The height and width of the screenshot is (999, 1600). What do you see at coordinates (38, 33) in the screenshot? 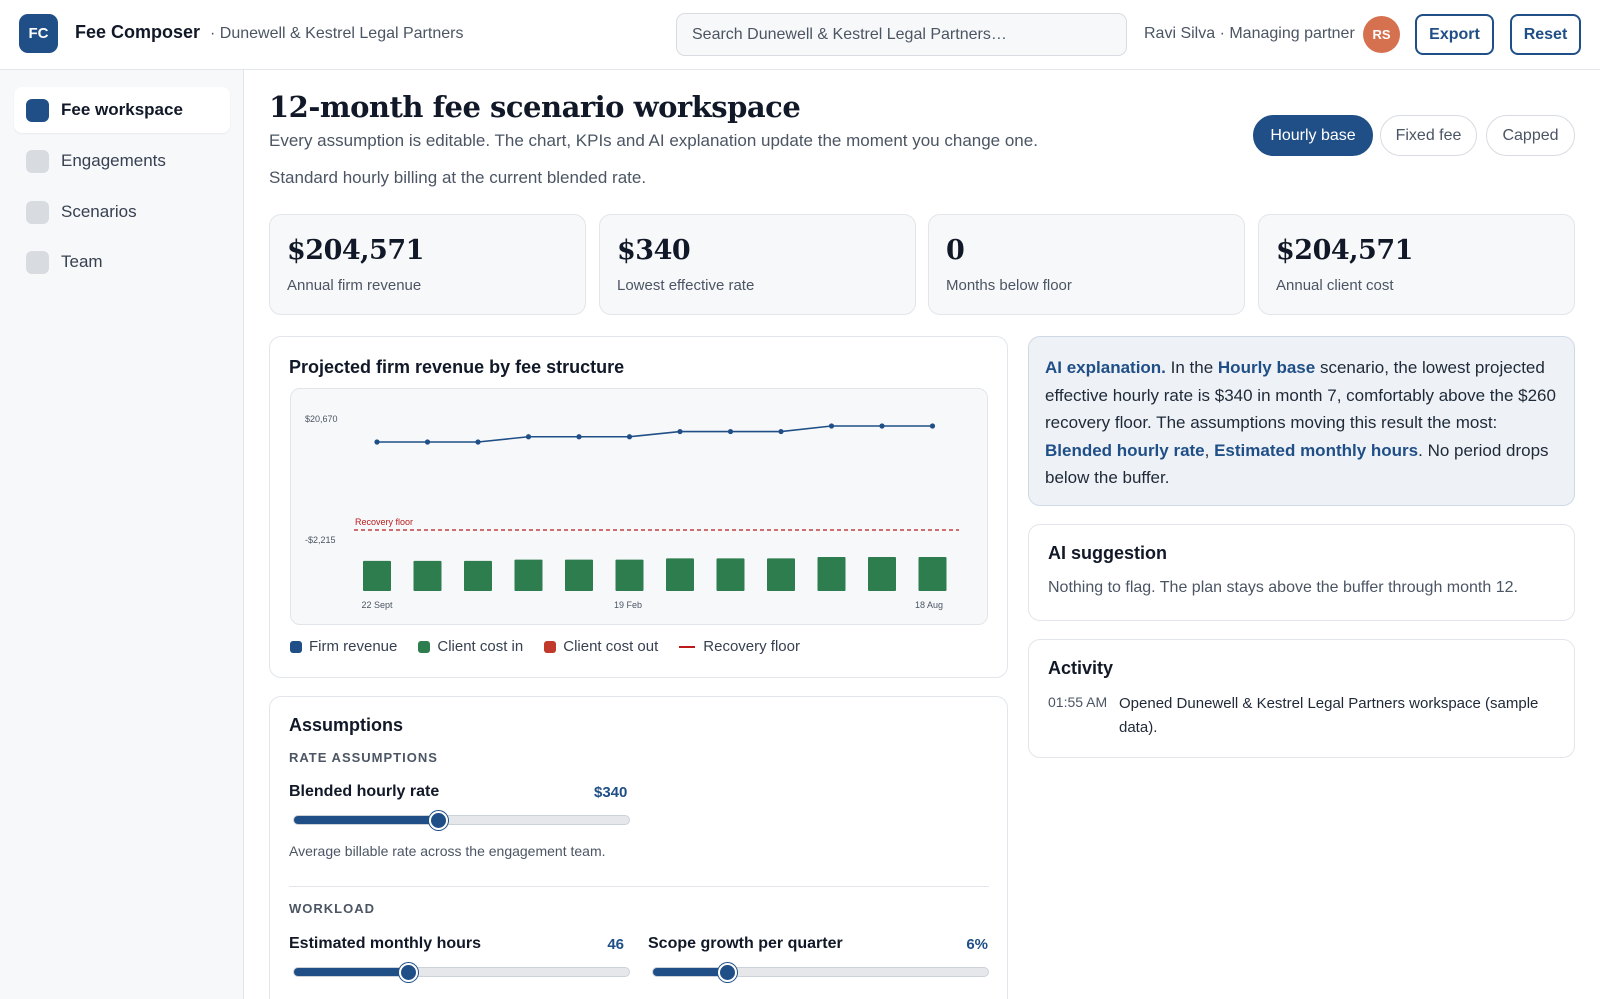
I see `app-logo: FC` at bounding box center [38, 33].